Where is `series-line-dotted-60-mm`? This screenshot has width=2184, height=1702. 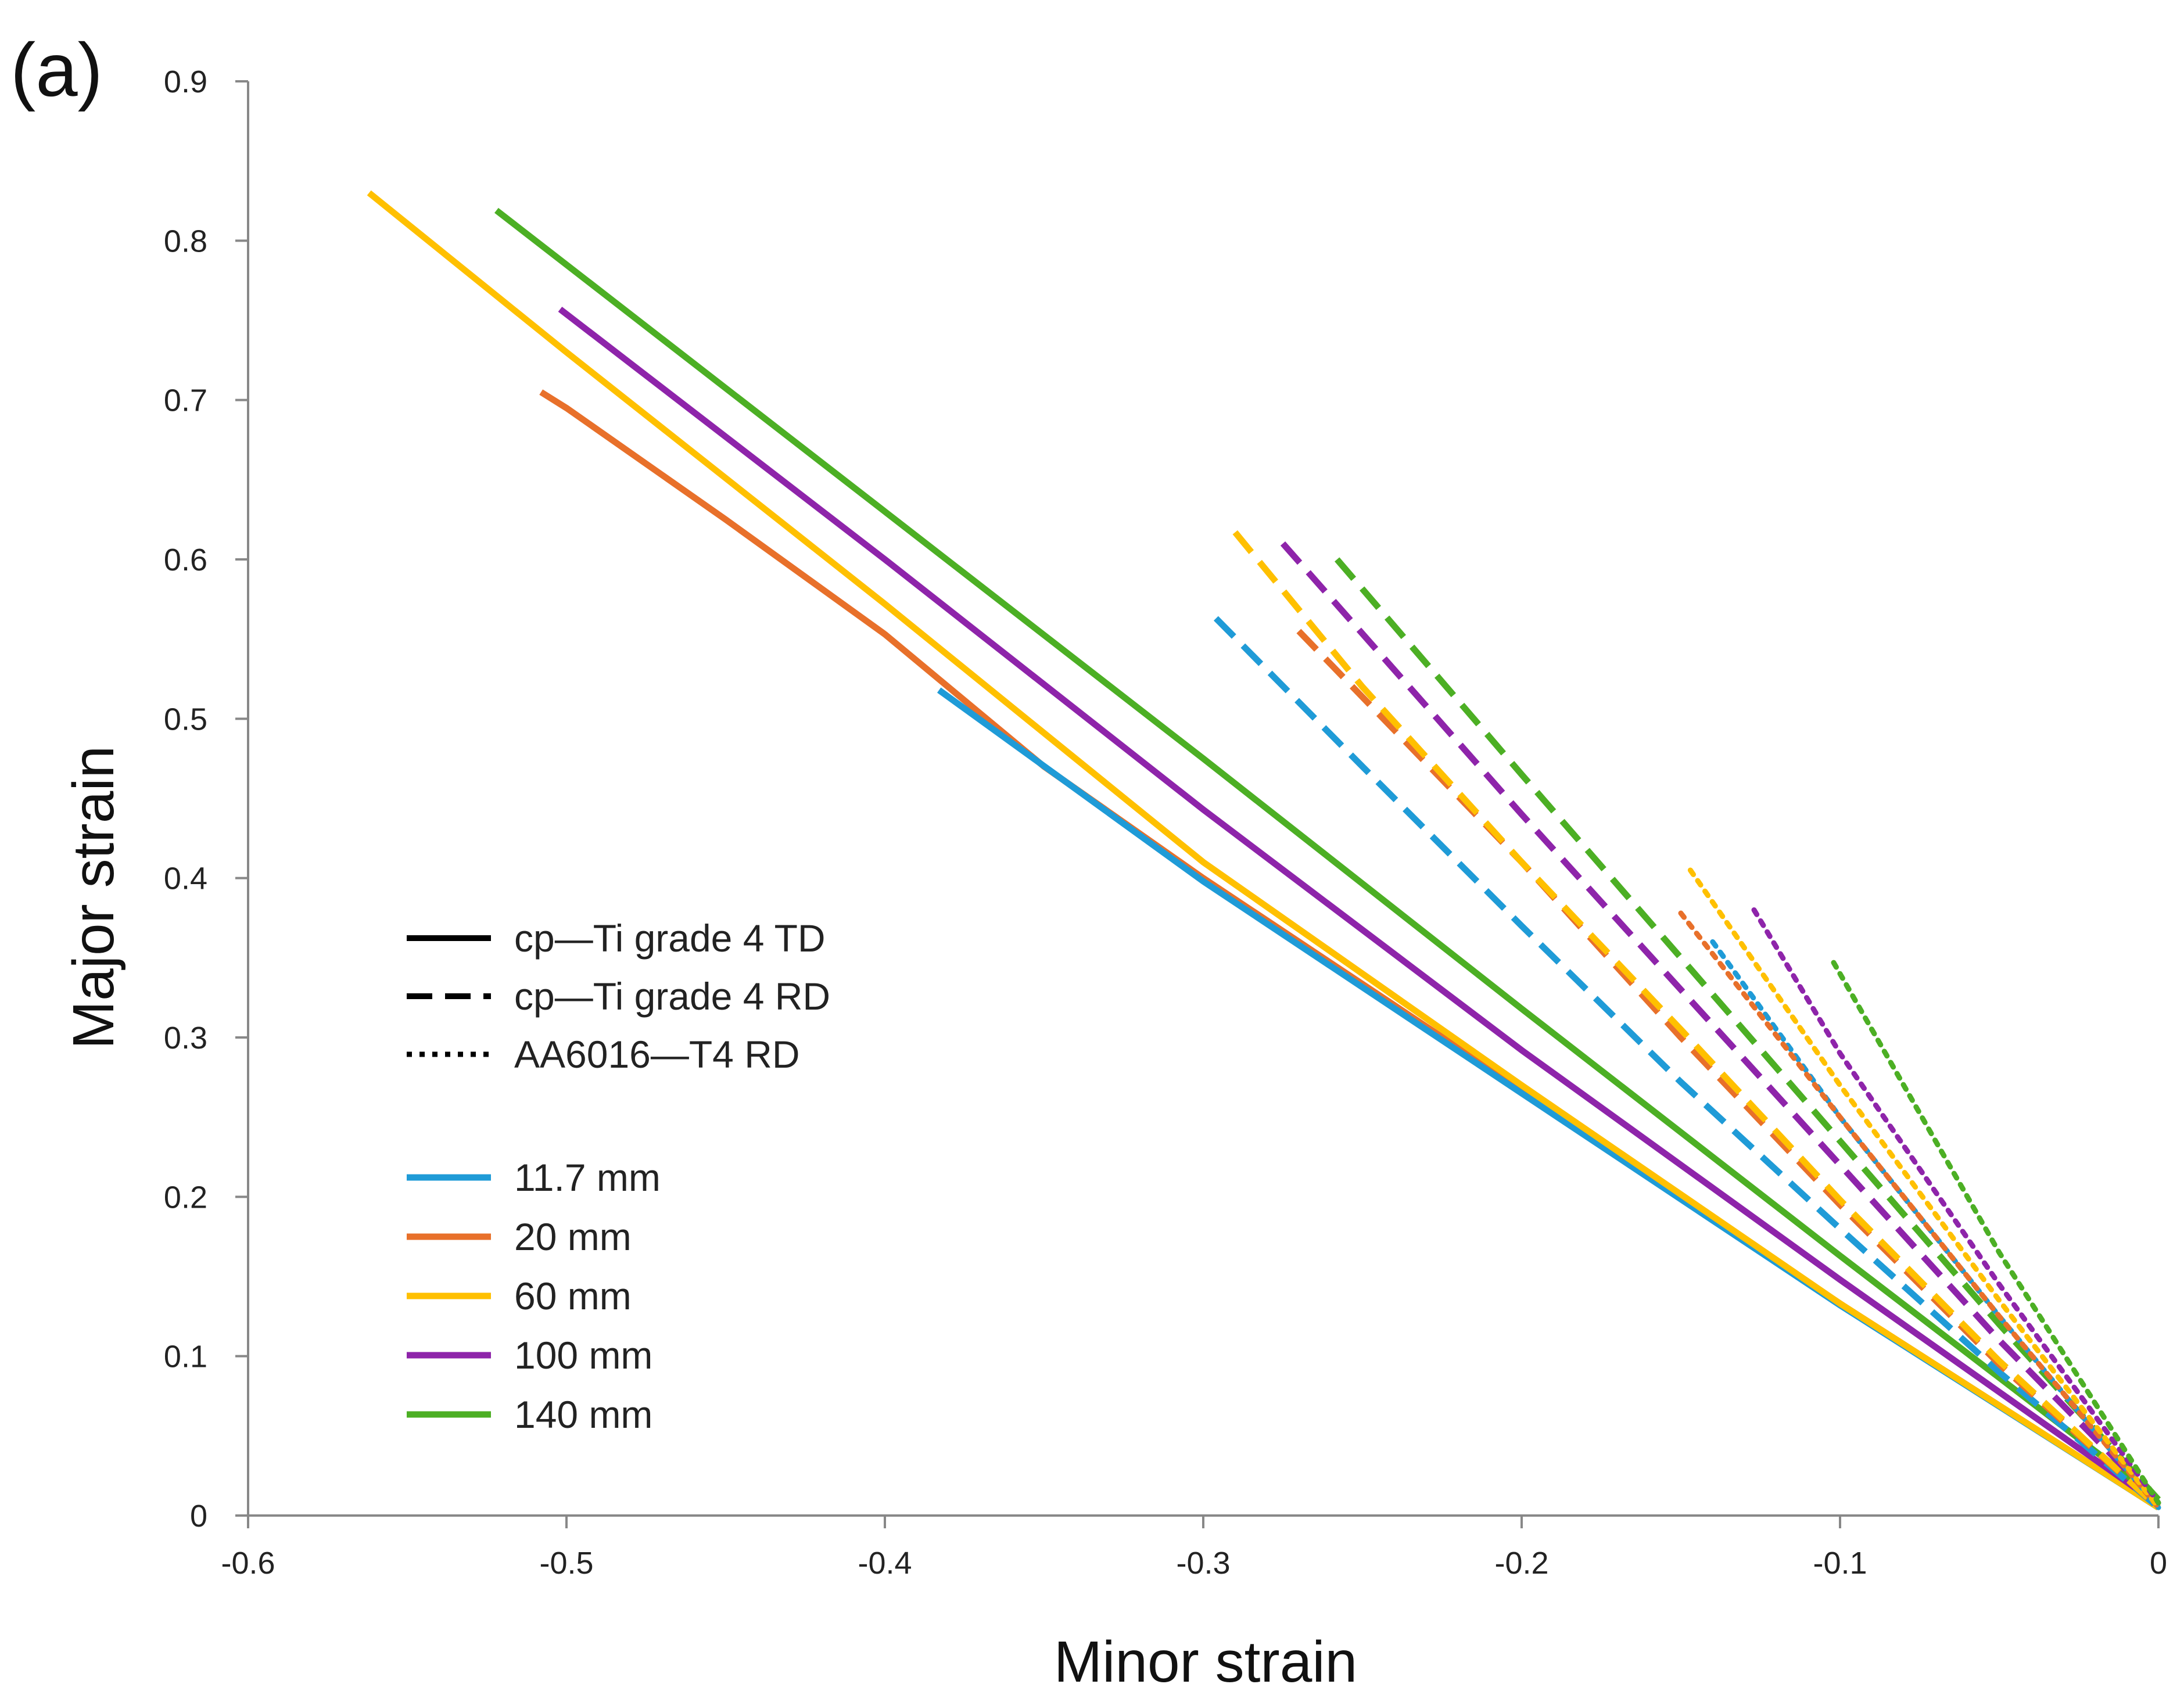
series-line-dotted-60-mm is located at coordinates (1924, 1189).